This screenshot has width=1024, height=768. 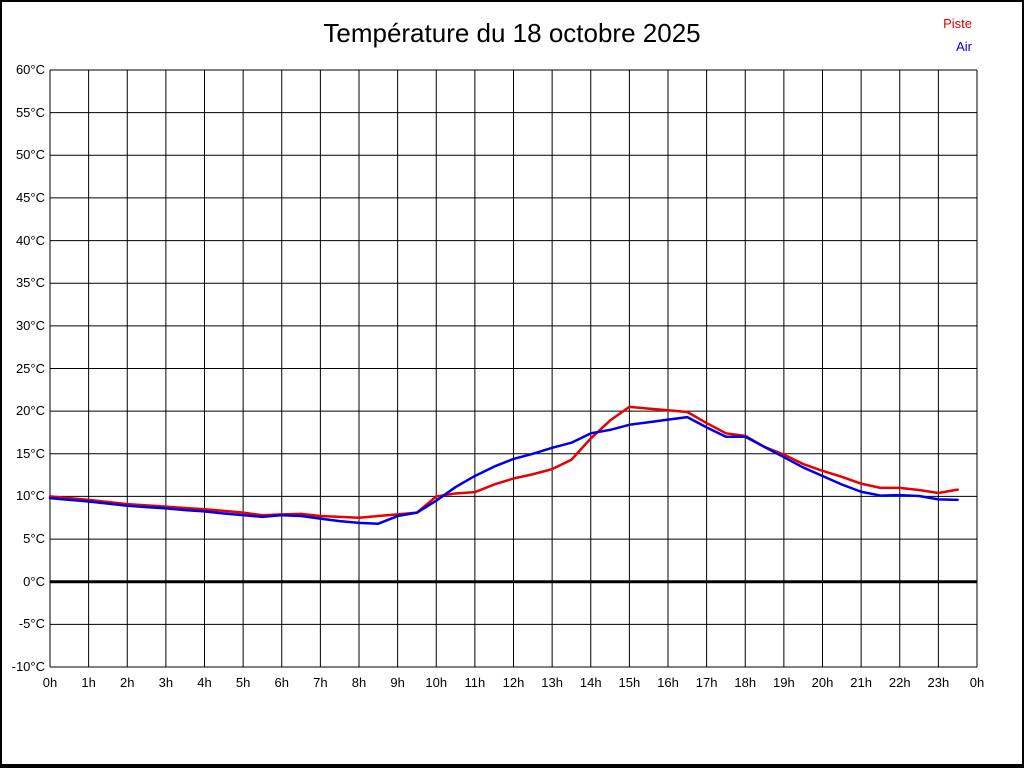 I want to click on x-tick-label: 4h, so click(x=204, y=682).